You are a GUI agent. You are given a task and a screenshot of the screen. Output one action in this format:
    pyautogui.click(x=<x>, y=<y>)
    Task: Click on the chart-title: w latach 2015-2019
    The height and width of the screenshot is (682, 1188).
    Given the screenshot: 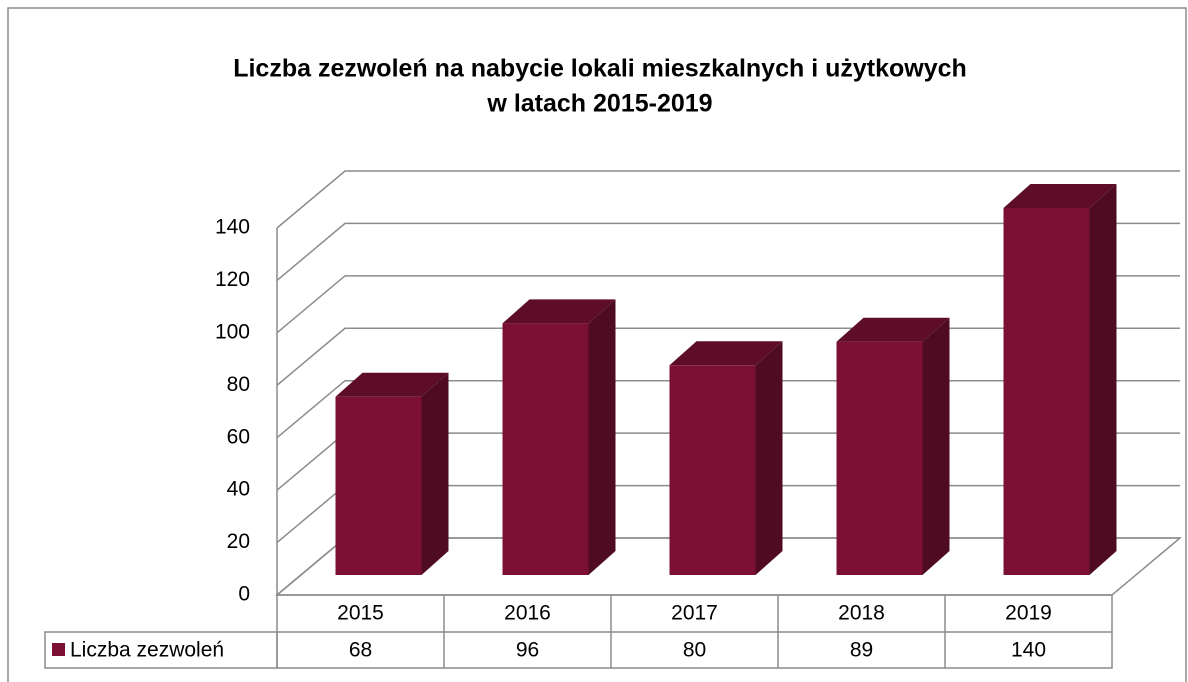 What is the action you would take?
    pyautogui.click(x=599, y=104)
    